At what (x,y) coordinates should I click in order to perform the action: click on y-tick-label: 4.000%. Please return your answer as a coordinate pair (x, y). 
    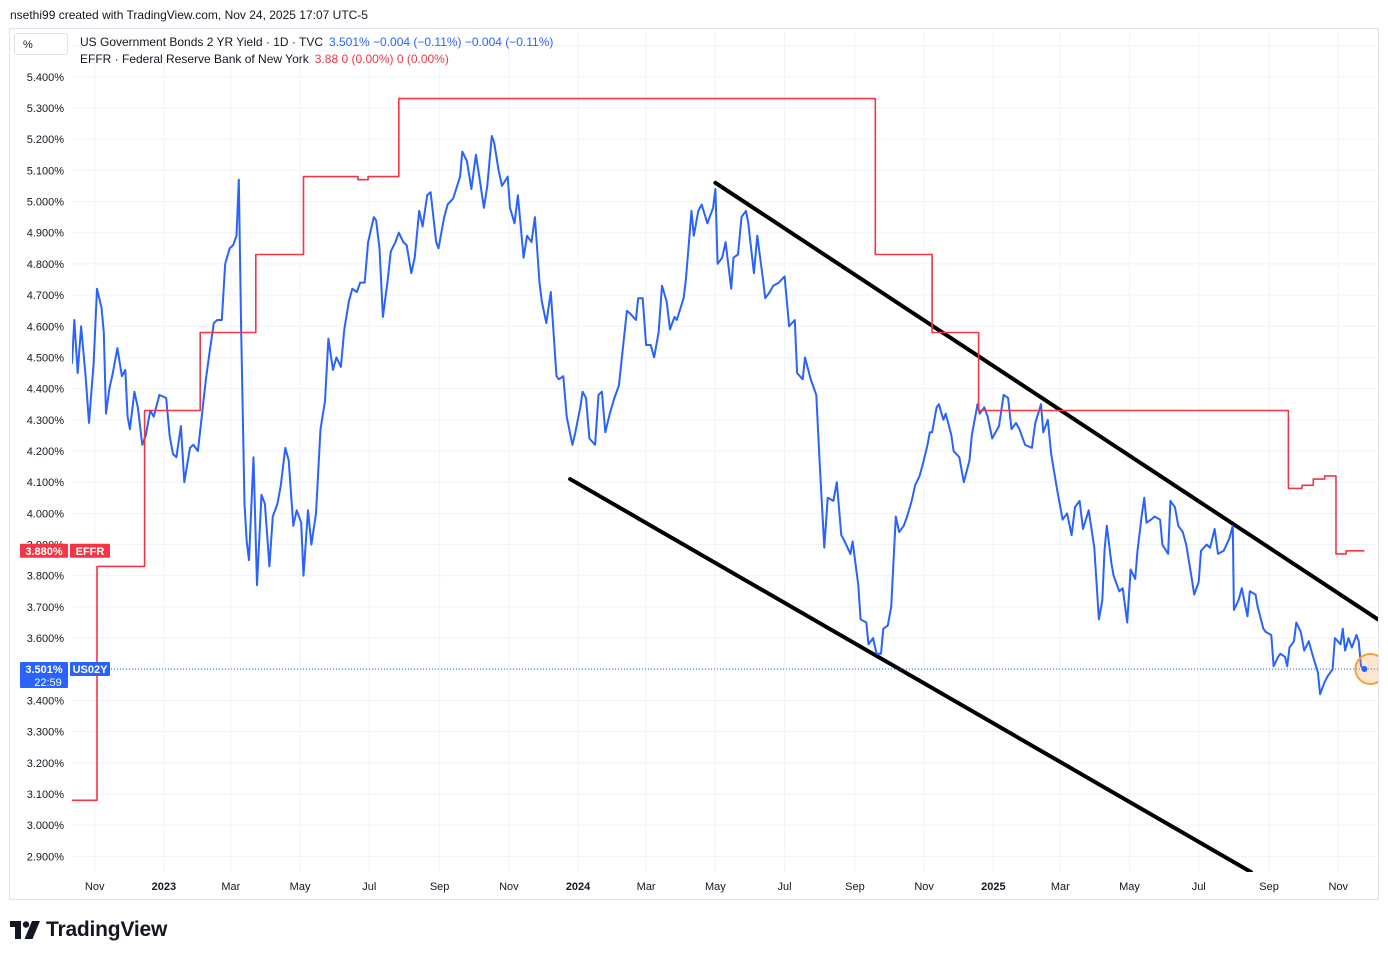
    Looking at the image, I should click on (46, 514).